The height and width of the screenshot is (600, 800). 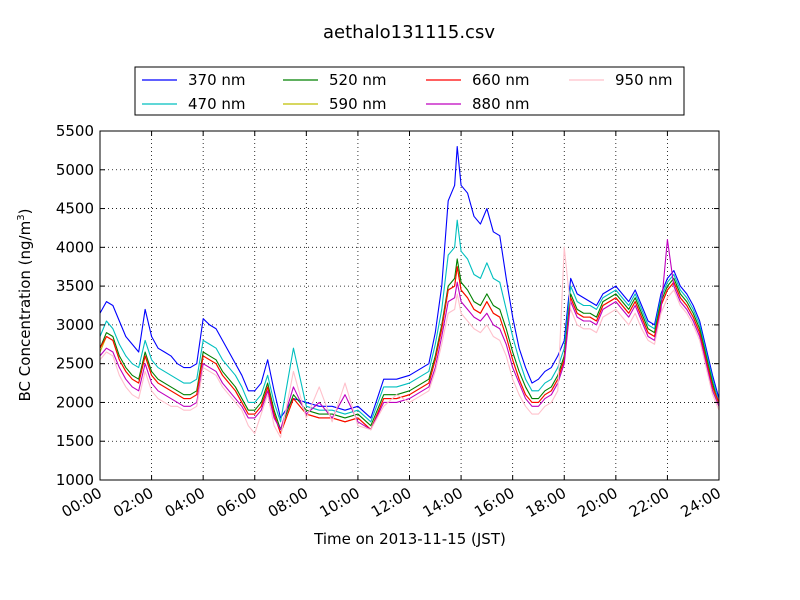 I want to click on x-tick-label: 10:00, so click(x=339, y=502).